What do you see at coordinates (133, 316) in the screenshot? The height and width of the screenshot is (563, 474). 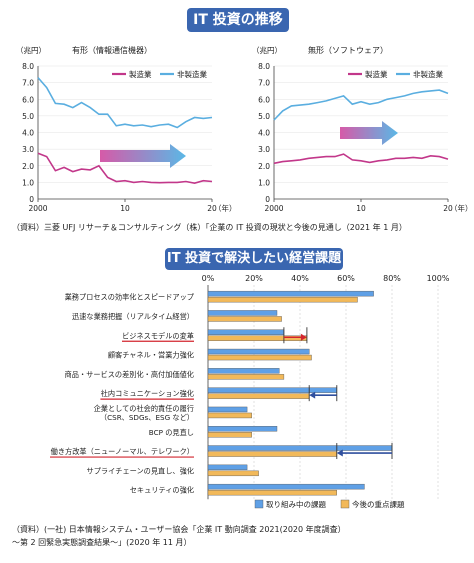 I see `category-label: 迅速な業務把握（リアルタイム経営）` at bounding box center [133, 316].